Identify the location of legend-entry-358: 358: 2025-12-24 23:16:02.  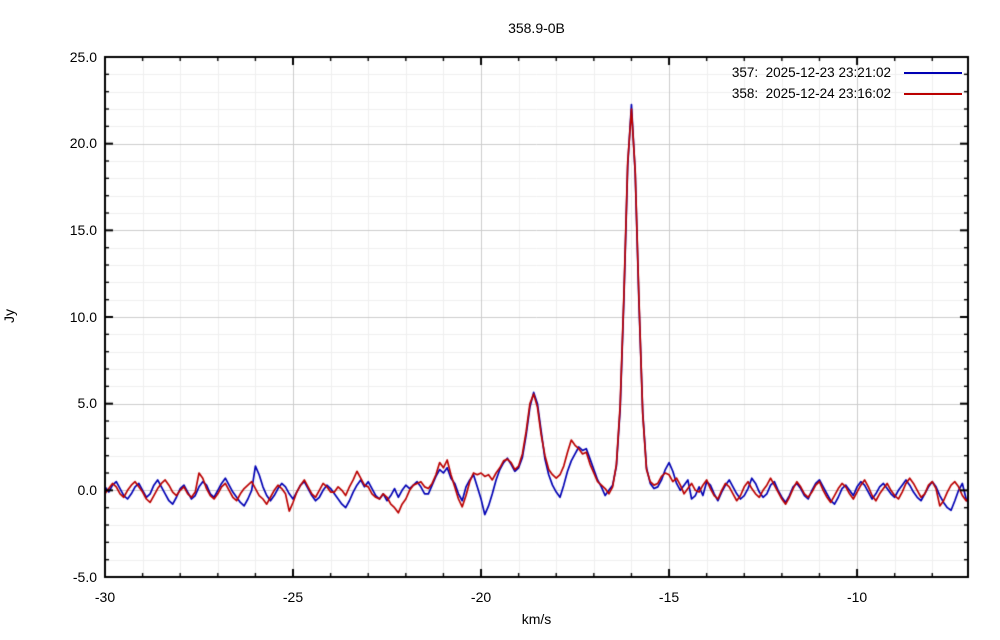
(847, 93).